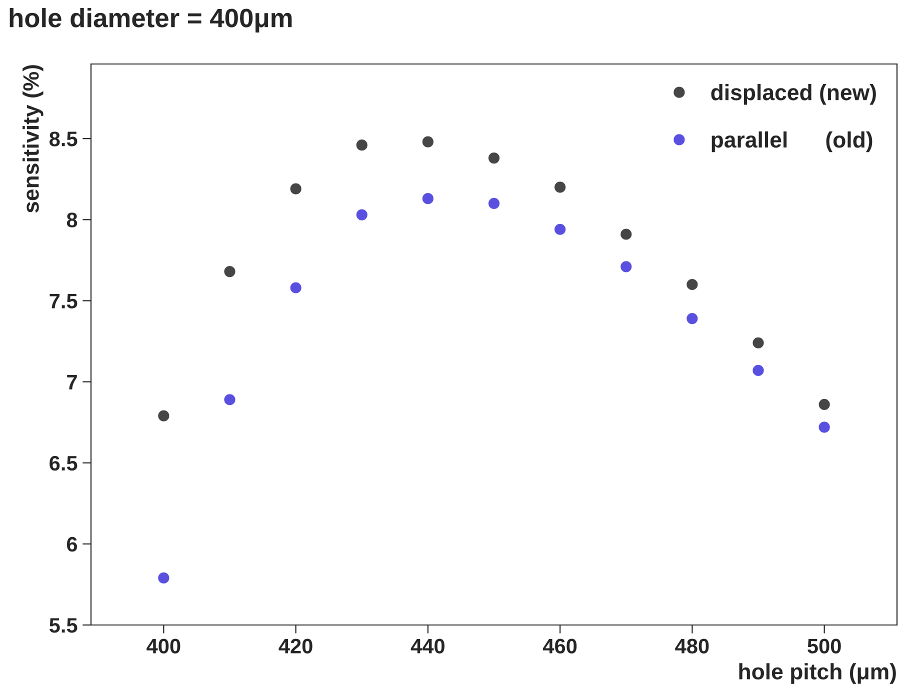 The height and width of the screenshot is (689, 899). What do you see at coordinates (72, 382) in the screenshot?
I see `y-tick-label: 7` at bounding box center [72, 382].